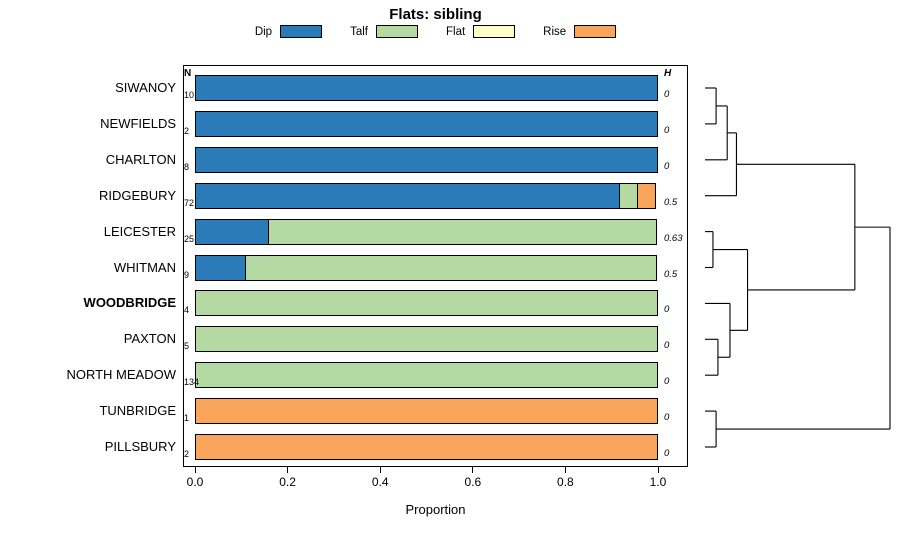  What do you see at coordinates (565, 482) in the screenshot?
I see `x-tick-label-0.8: 0.8` at bounding box center [565, 482].